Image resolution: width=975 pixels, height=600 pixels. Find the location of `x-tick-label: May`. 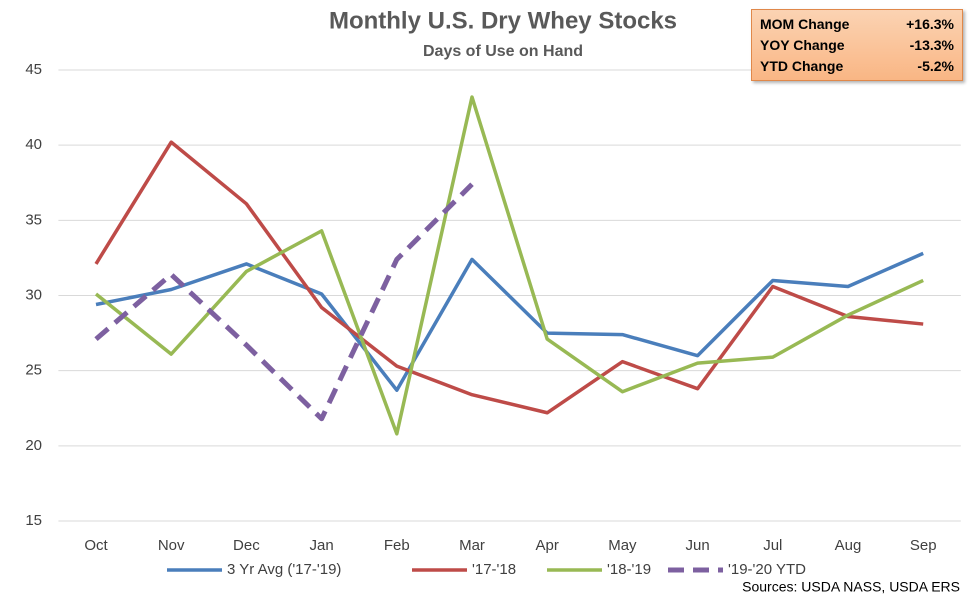

x-tick-label: May is located at coordinates (622, 545).